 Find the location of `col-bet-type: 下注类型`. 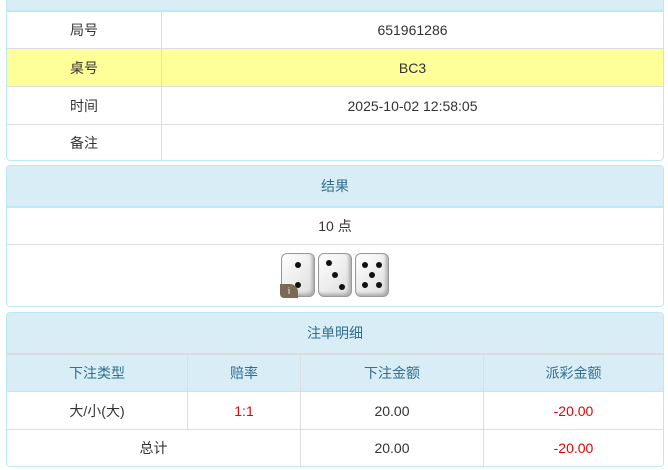

col-bet-type: 下注类型 is located at coordinates (97, 373).